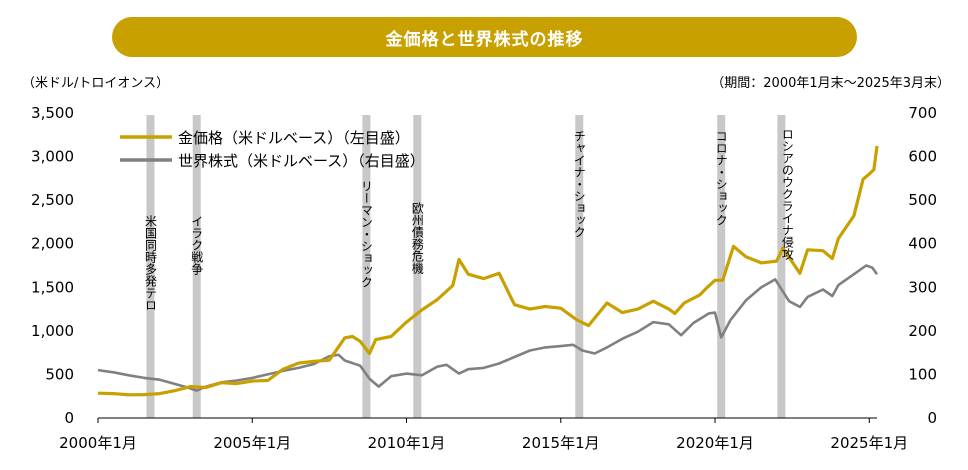 This screenshot has height=470, width=968. Describe the element at coordinates (52, 200) in the screenshot. I see `y-left-tick-label: 2,500` at that location.